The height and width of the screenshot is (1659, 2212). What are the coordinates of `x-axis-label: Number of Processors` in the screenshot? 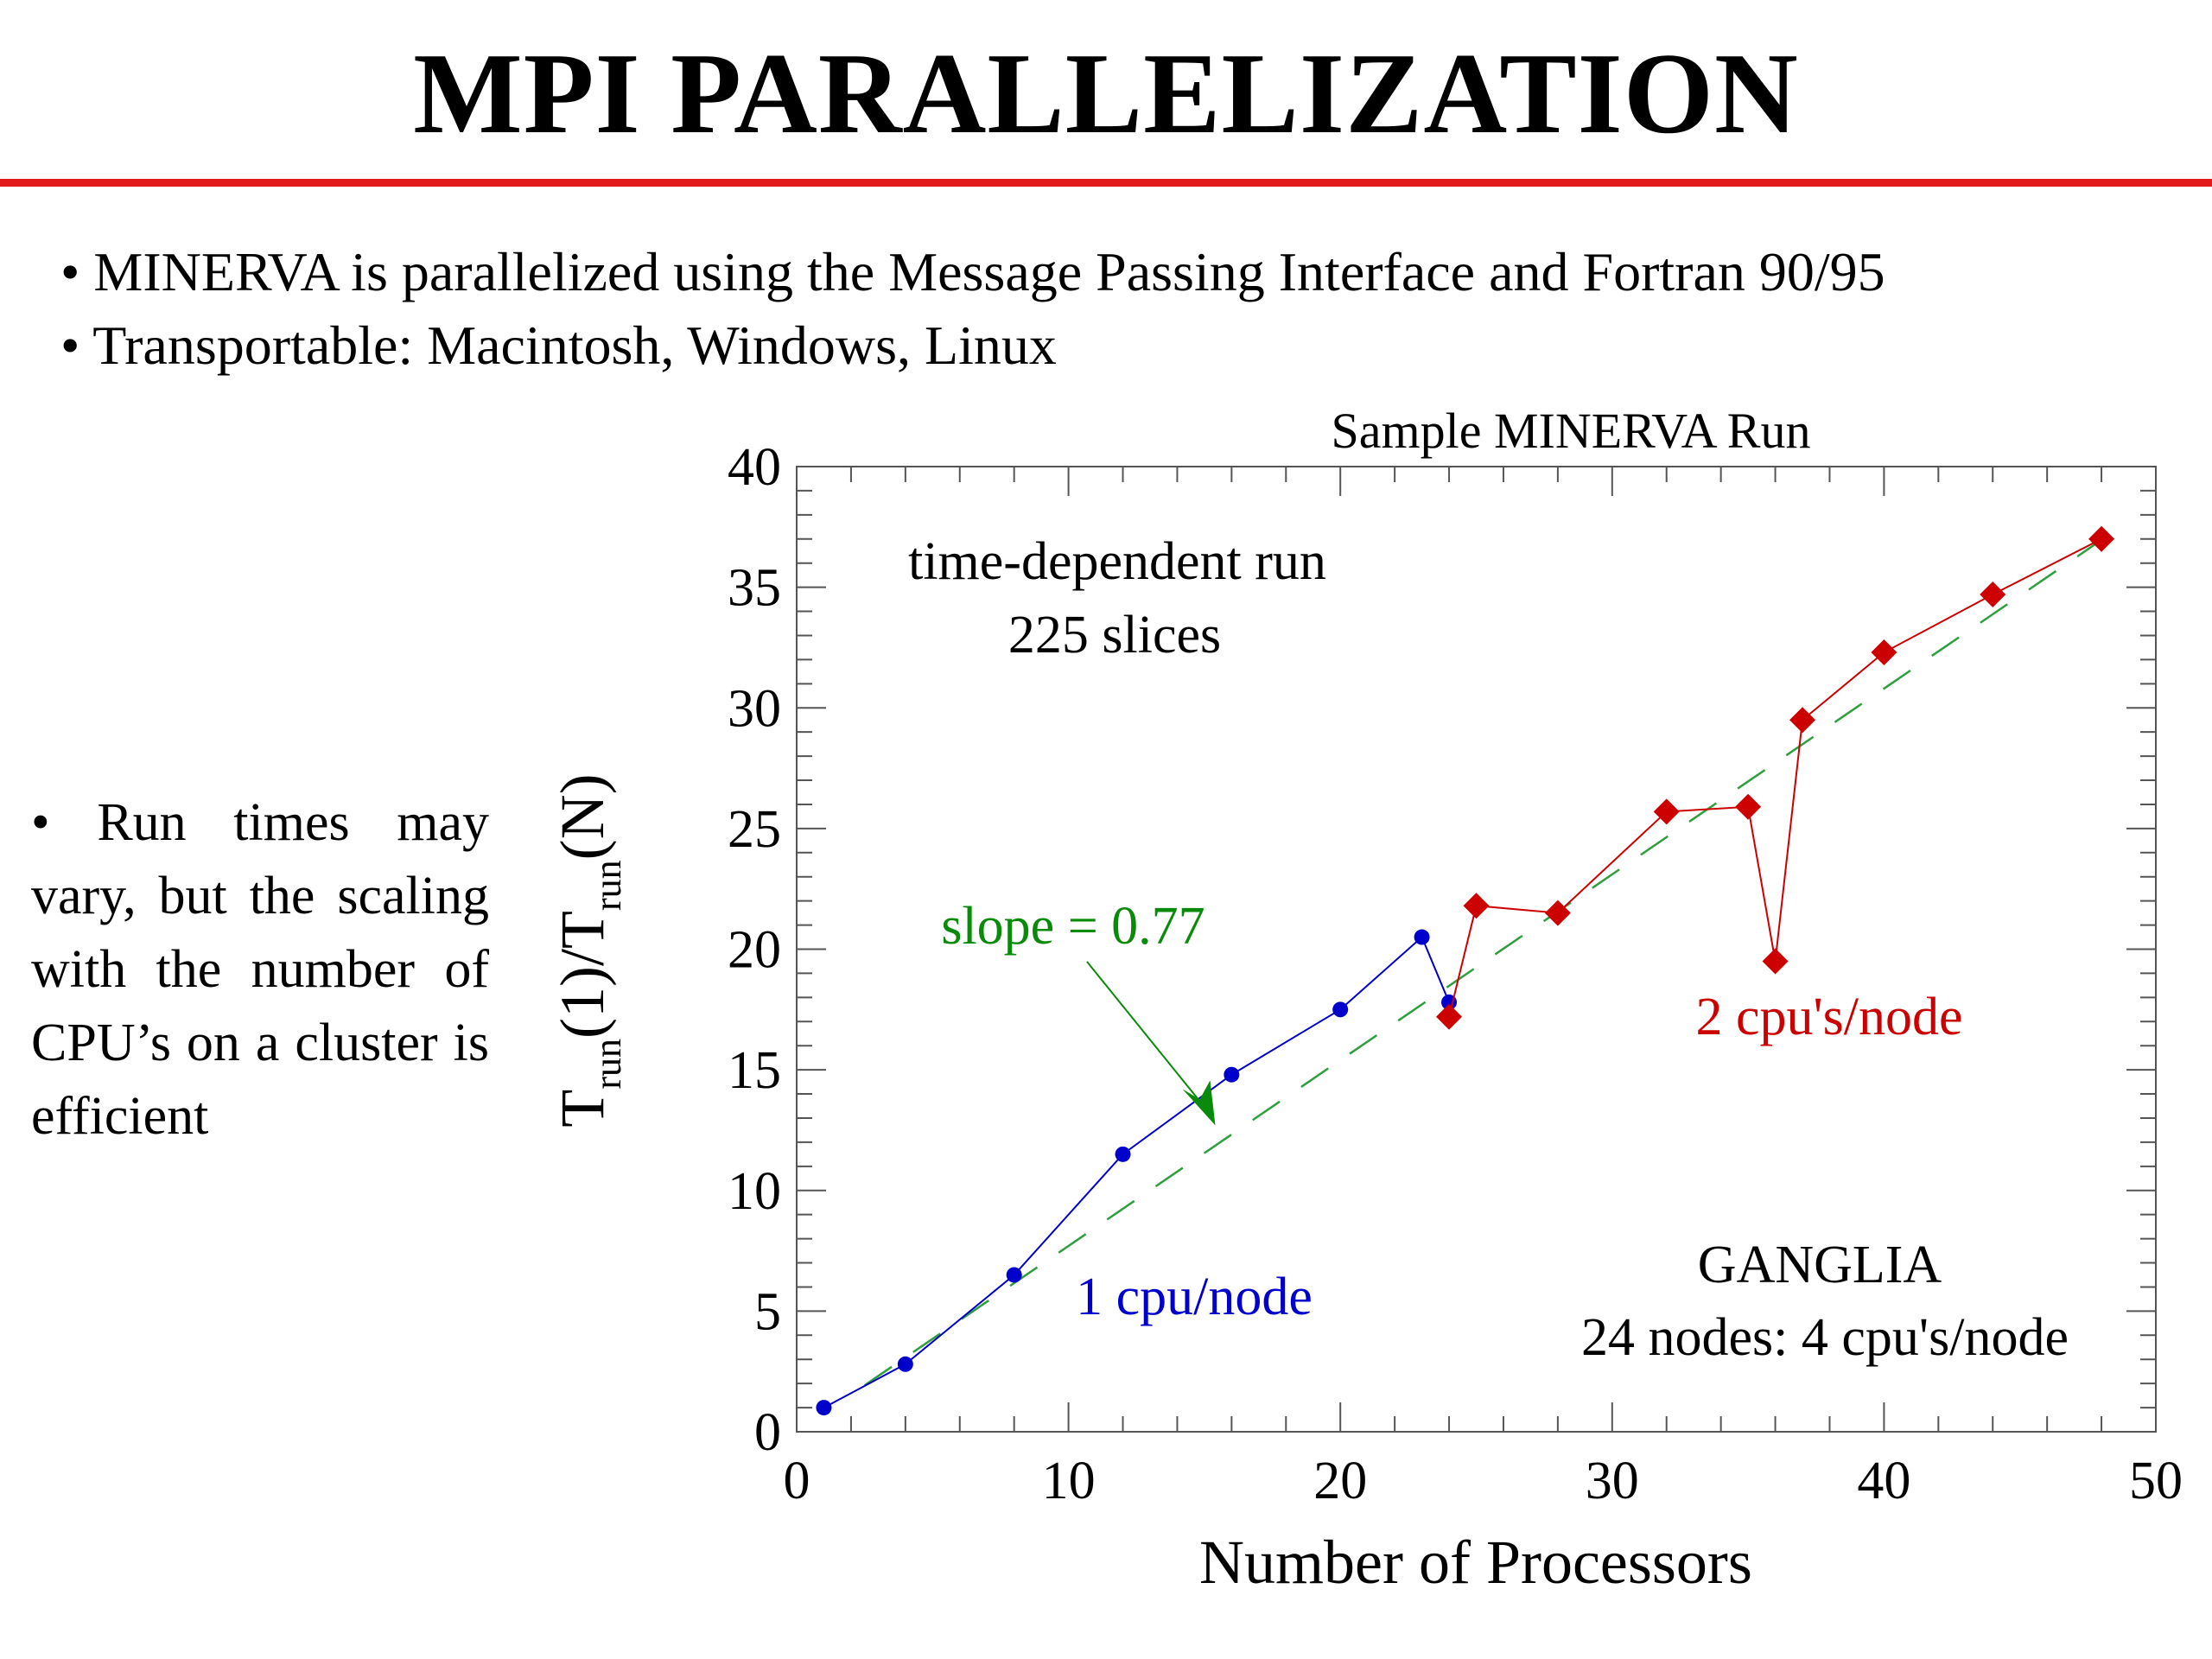 It's located at (1475, 1562).